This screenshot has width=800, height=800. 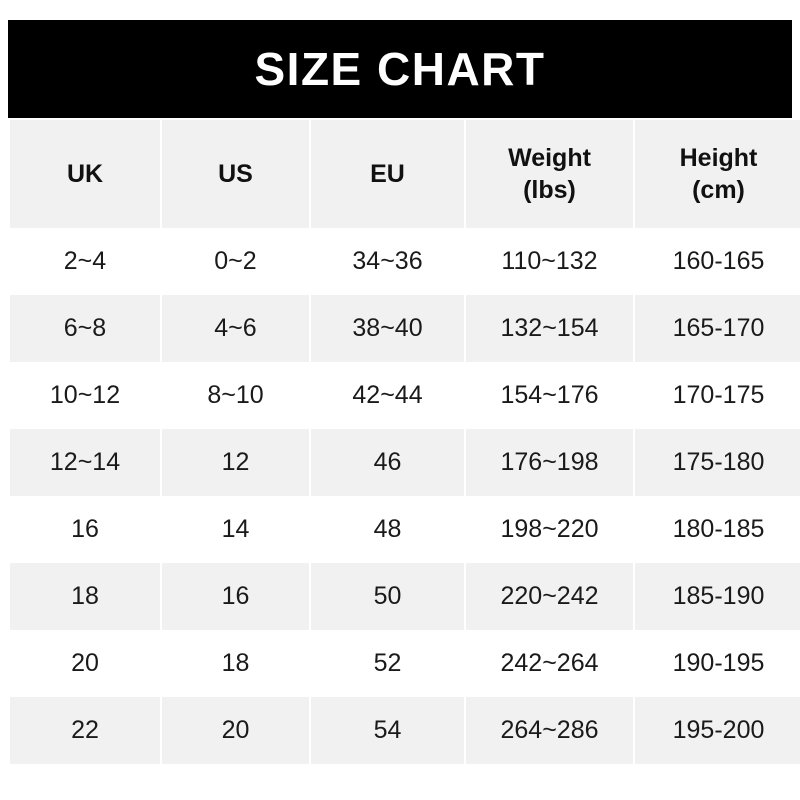 What do you see at coordinates (235, 328) in the screenshot?
I see `cell-us: 4~6` at bounding box center [235, 328].